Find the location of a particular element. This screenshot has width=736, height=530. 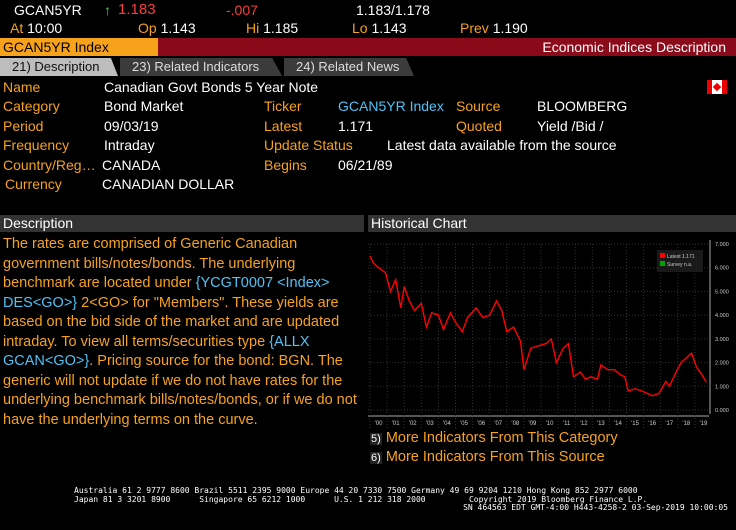

x-tick-label: '01 is located at coordinates (396, 424).